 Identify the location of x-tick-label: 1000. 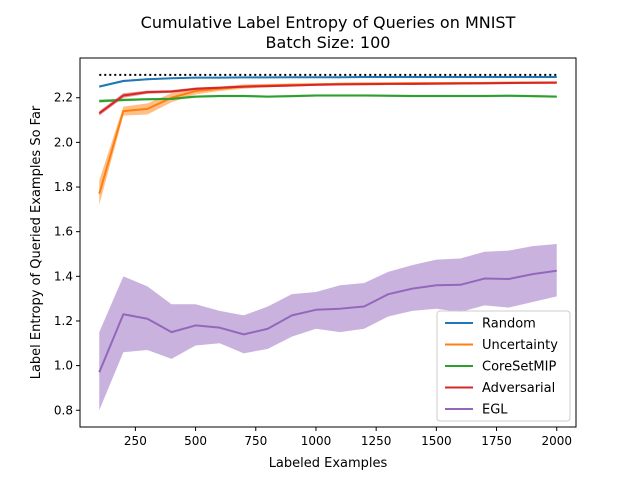
(316, 441).